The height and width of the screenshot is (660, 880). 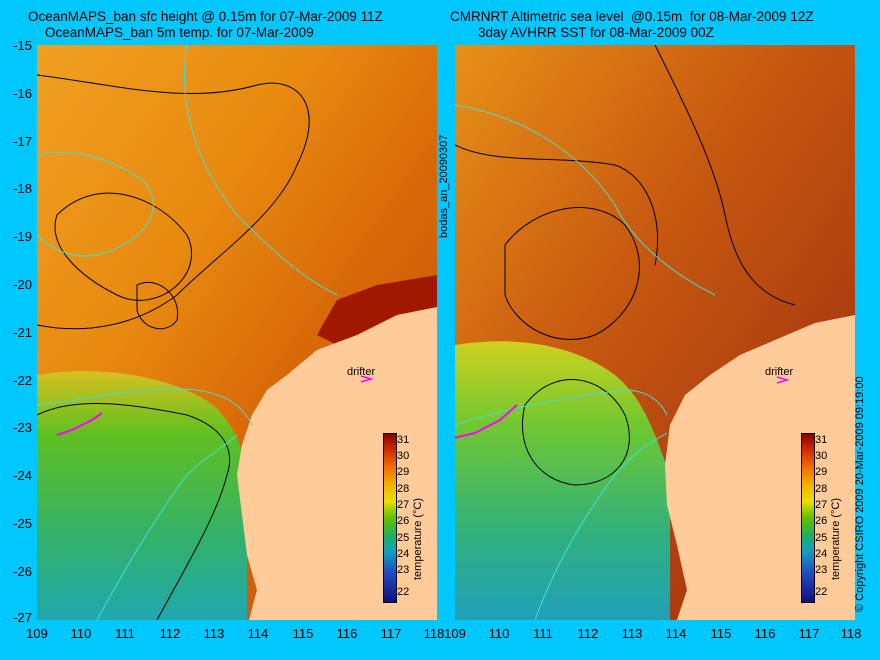 What do you see at coordinates (444, 186) in the screenshot?
I see `run-id-label: bodas_an_20090307` at bounding box center [444, 186].